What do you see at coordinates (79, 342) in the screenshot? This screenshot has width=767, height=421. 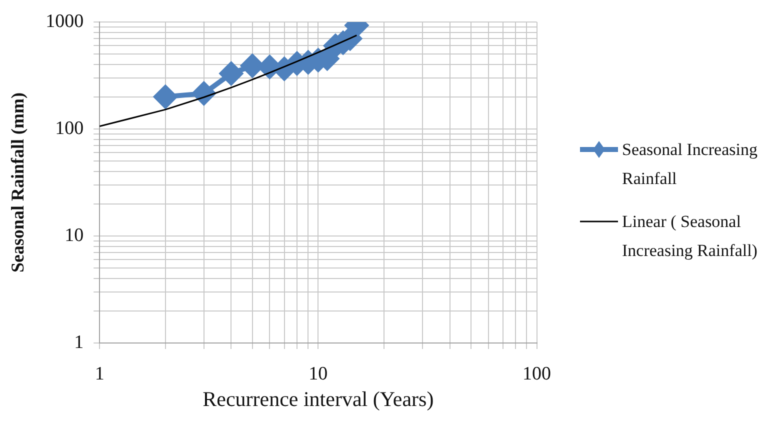 I see `y-tick-label: 1` at bounding box center [79, 342].